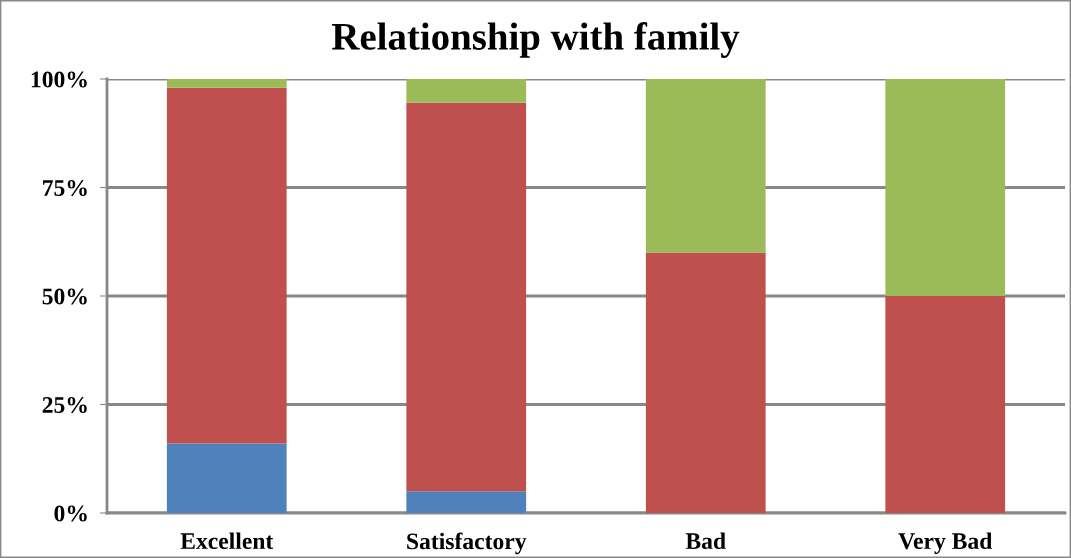 This screenshot has width=1071, height=558. Describe the element at coordinates (59, 79) in the screenshot. I see `y-tick-label: 100%` at that location.